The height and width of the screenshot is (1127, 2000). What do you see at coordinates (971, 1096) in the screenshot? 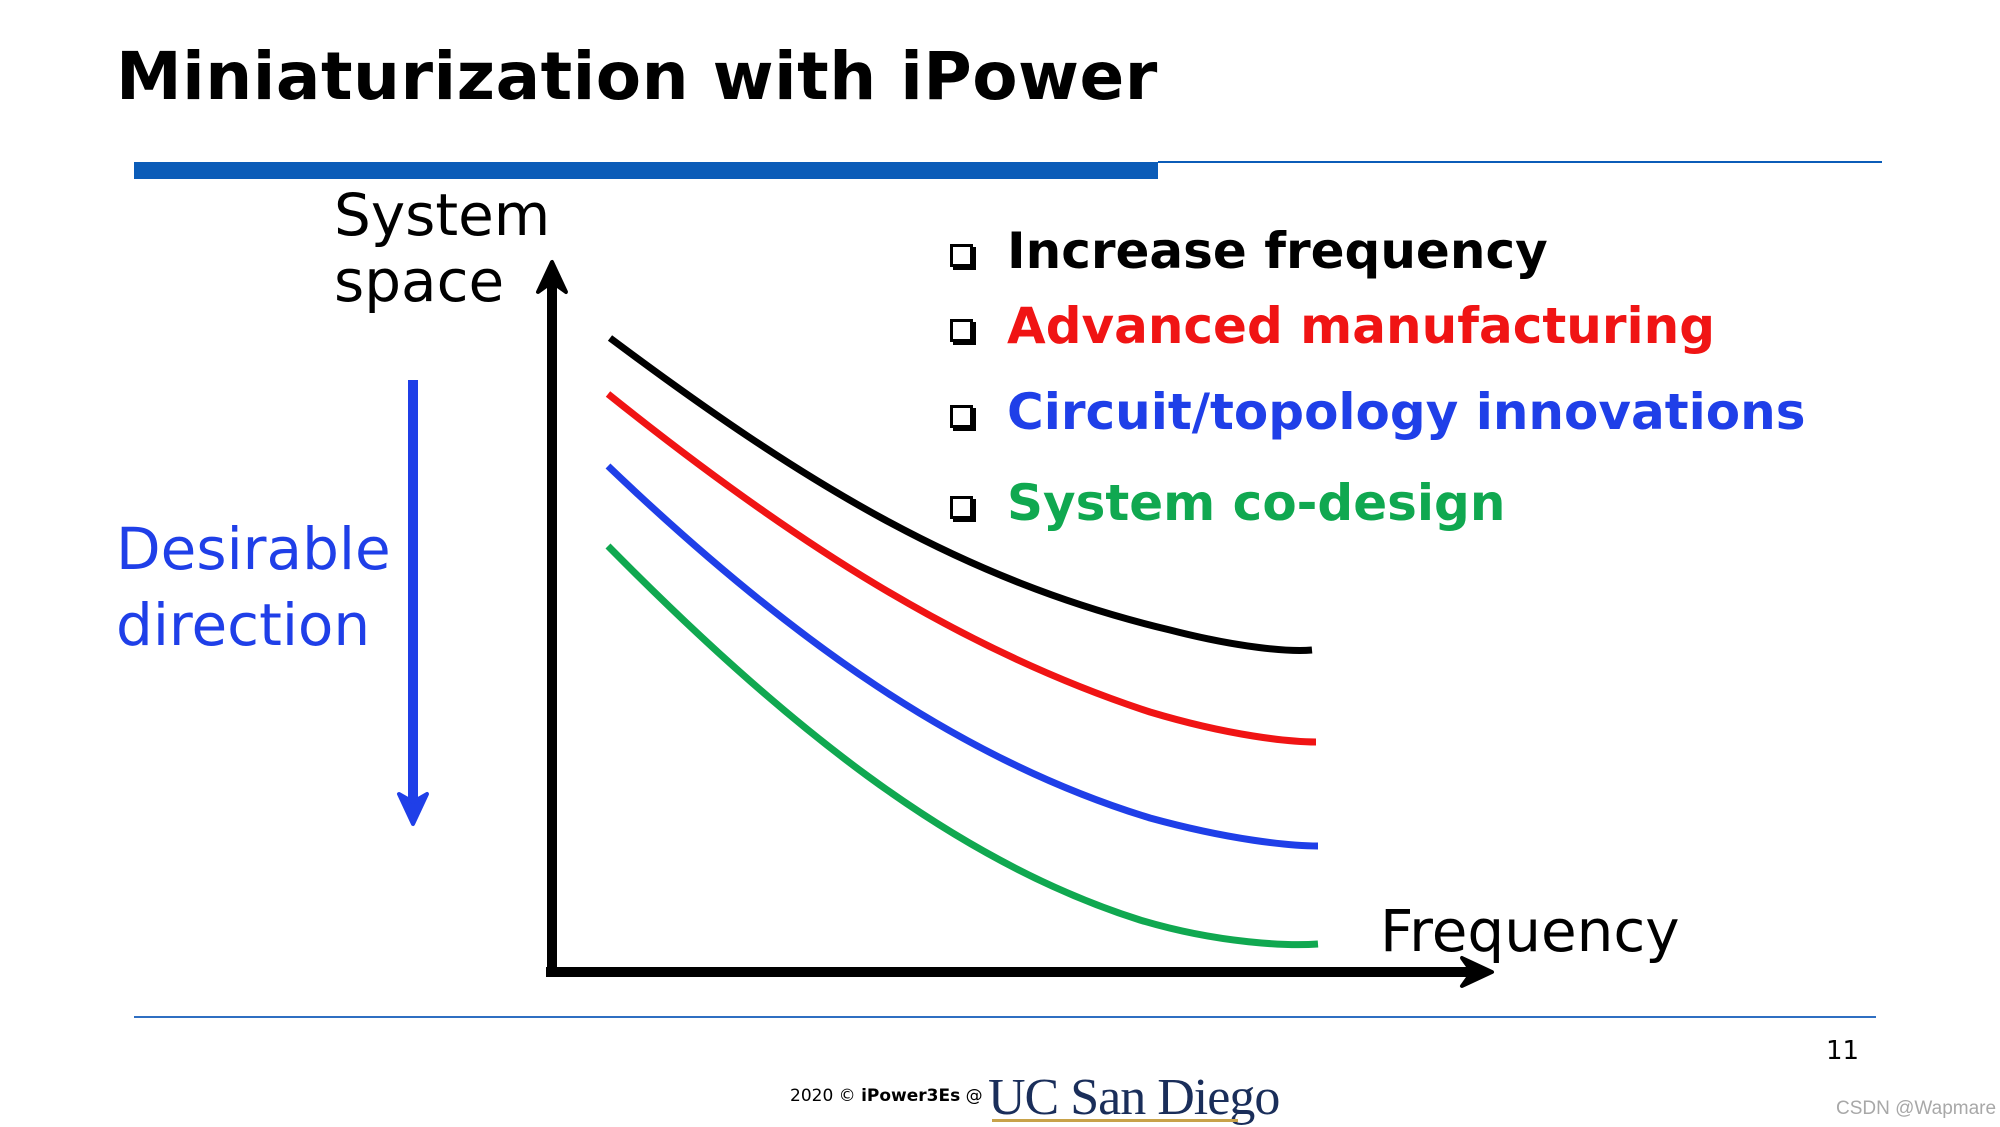
I see `footer-suffix: @` at bounding box center [971, 1096].